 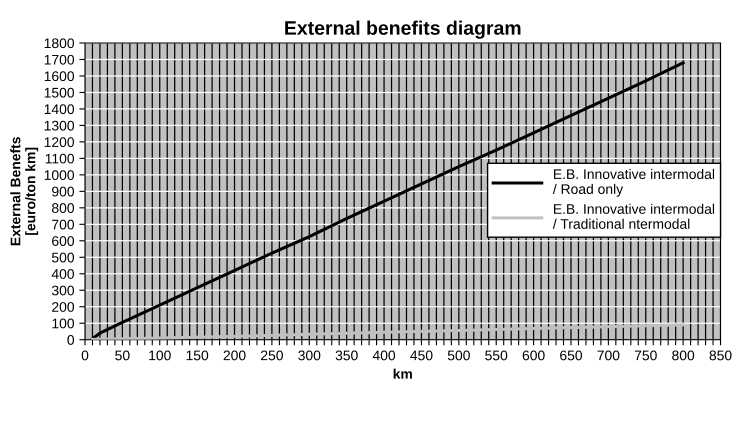 What do you see at coordinates (63, 307) in the screenshot?
I see `y-tick-label: 200` at bounding box center [63, 307].